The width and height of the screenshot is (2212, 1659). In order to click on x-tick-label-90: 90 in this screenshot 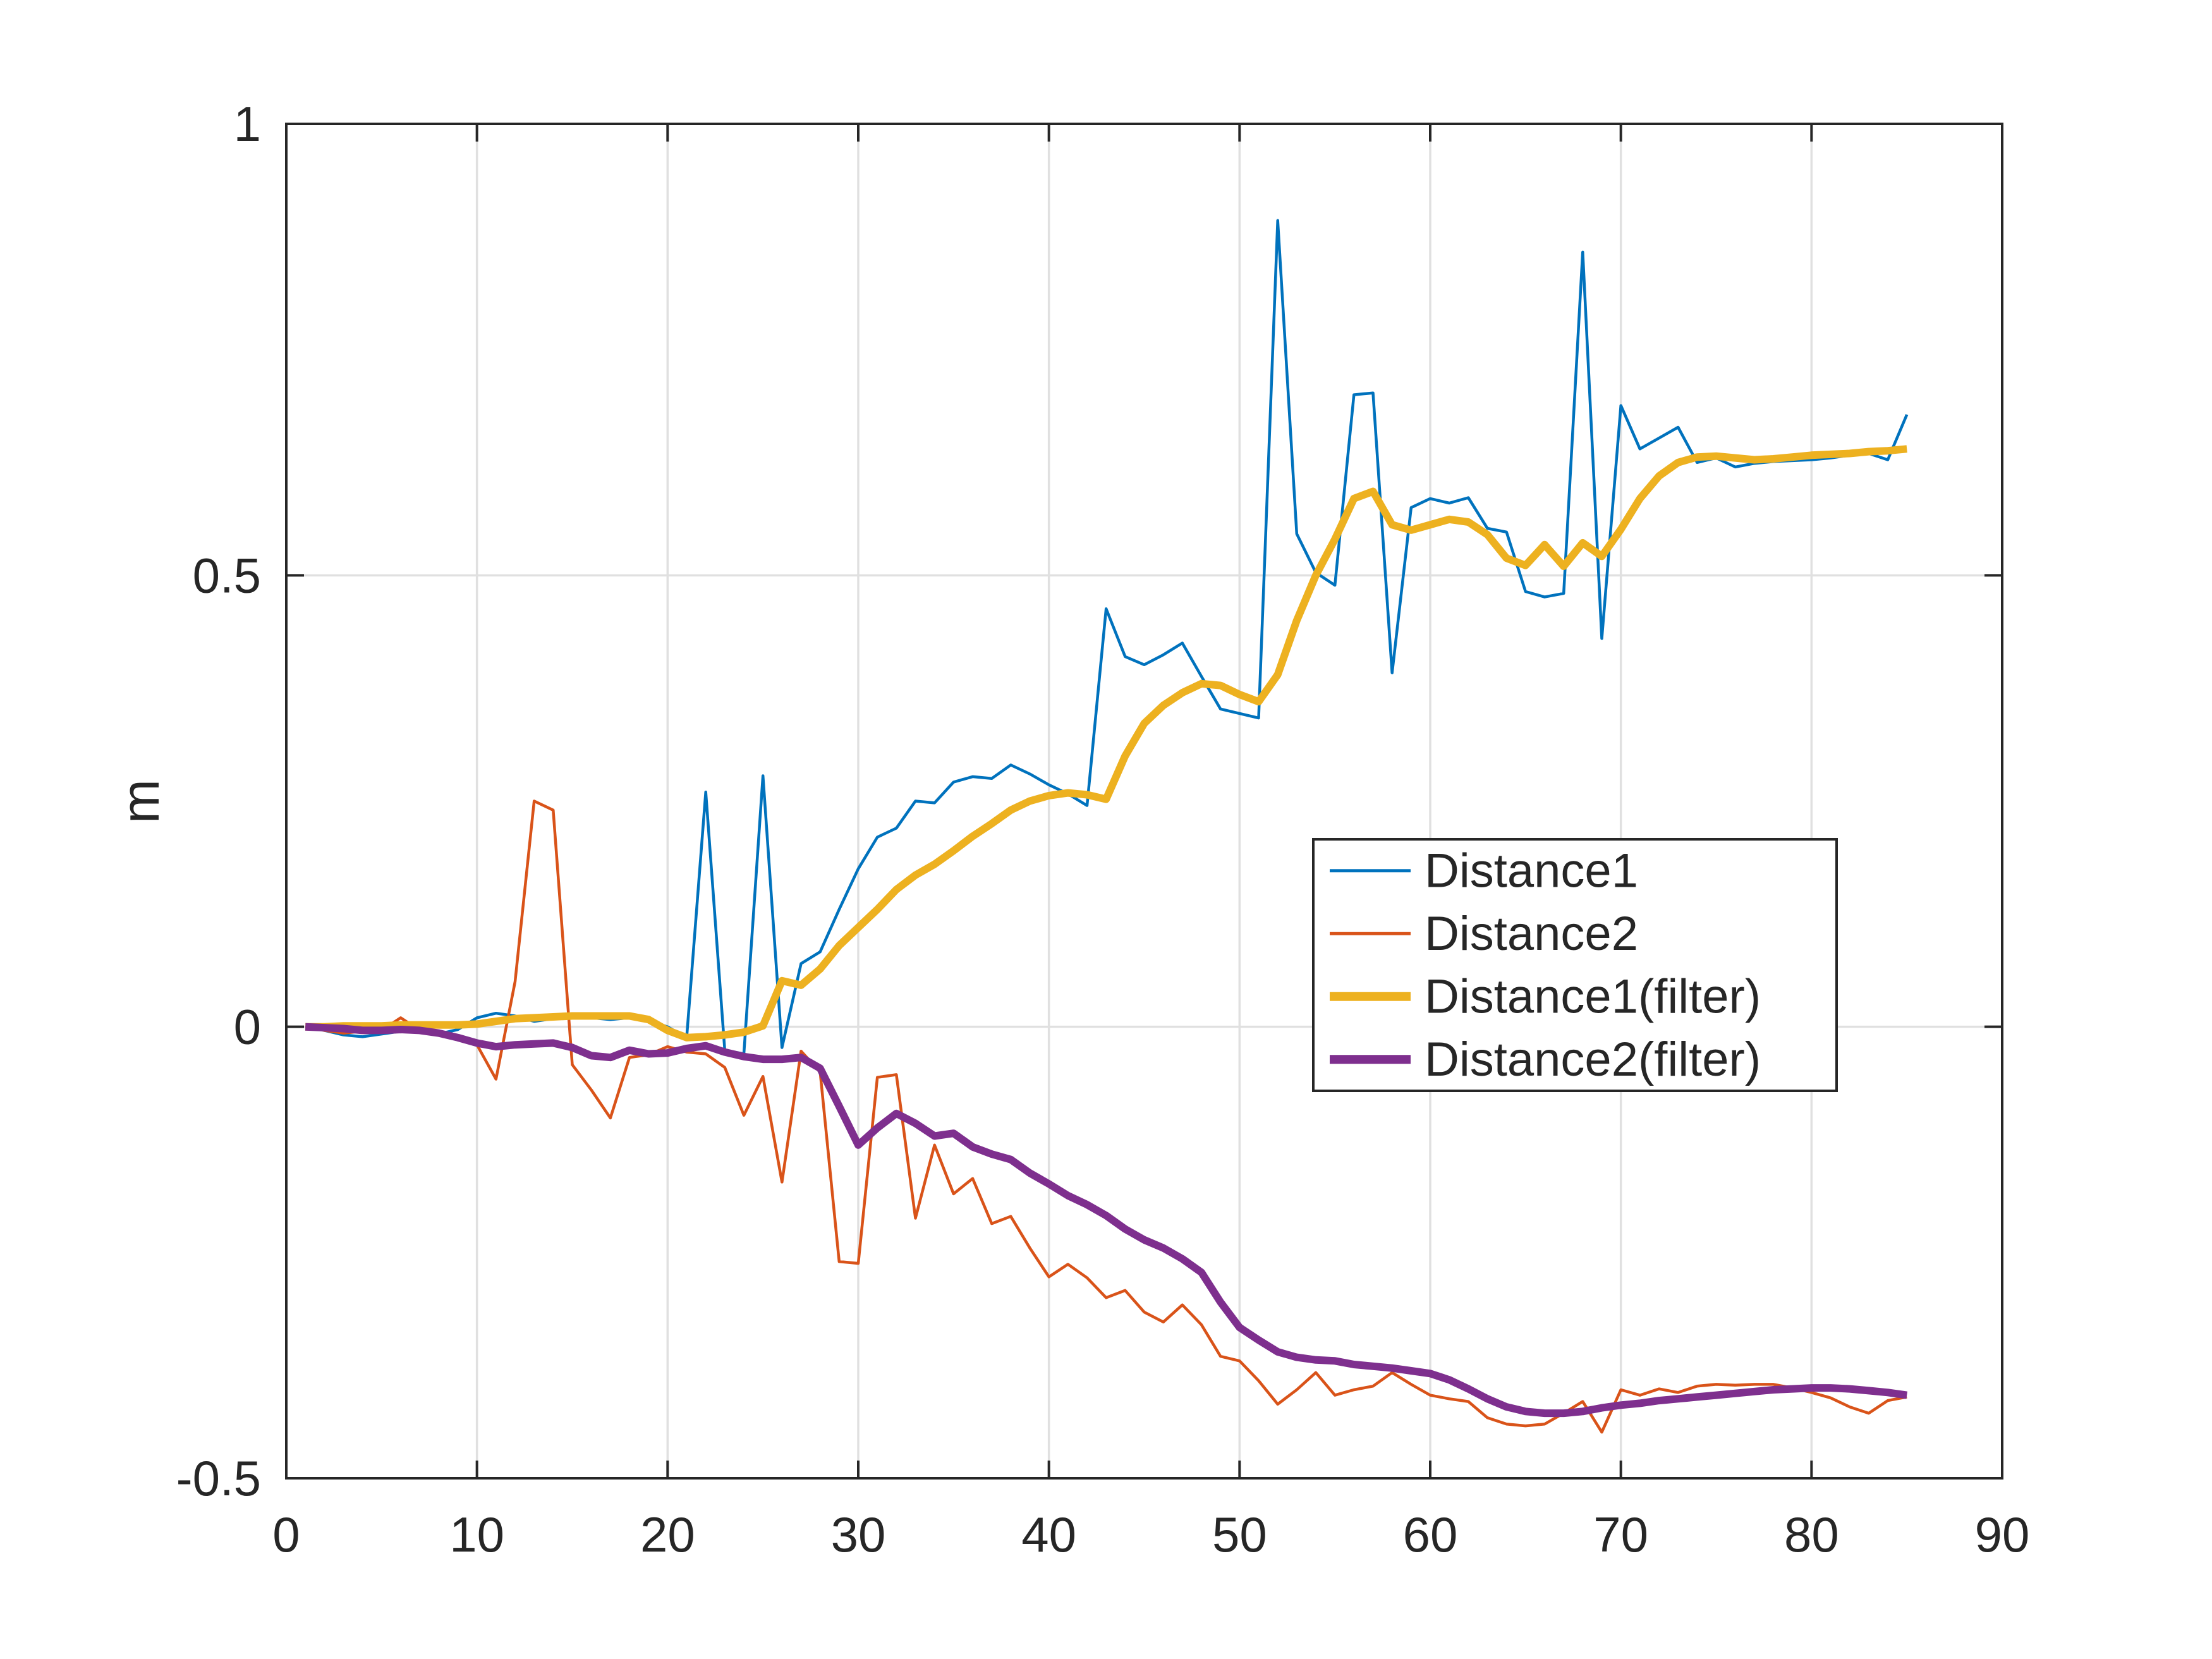, I will do `click(2002, 1534)`.